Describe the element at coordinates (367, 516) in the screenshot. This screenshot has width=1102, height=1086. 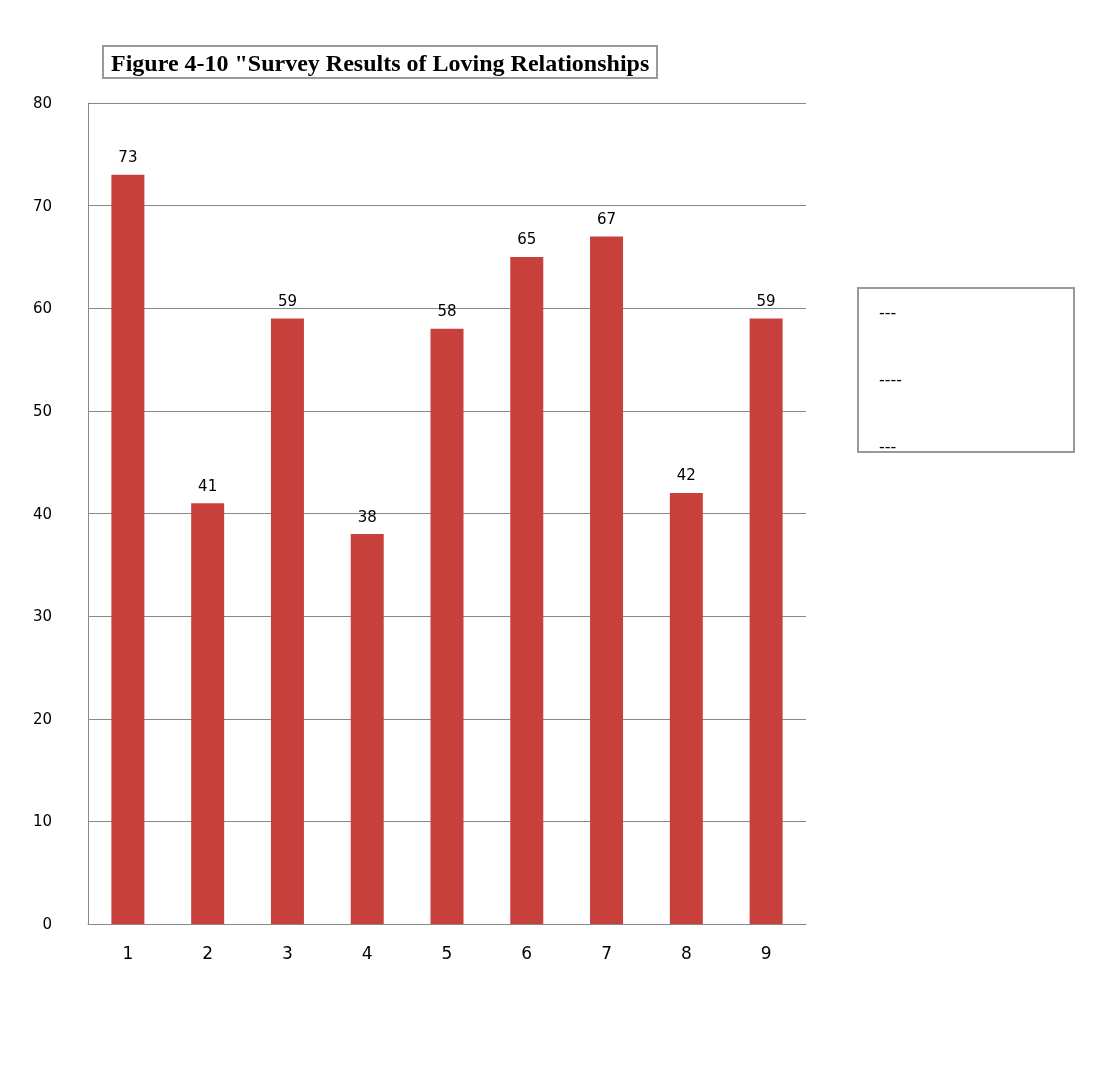
I see `data-label: 38` at that location.